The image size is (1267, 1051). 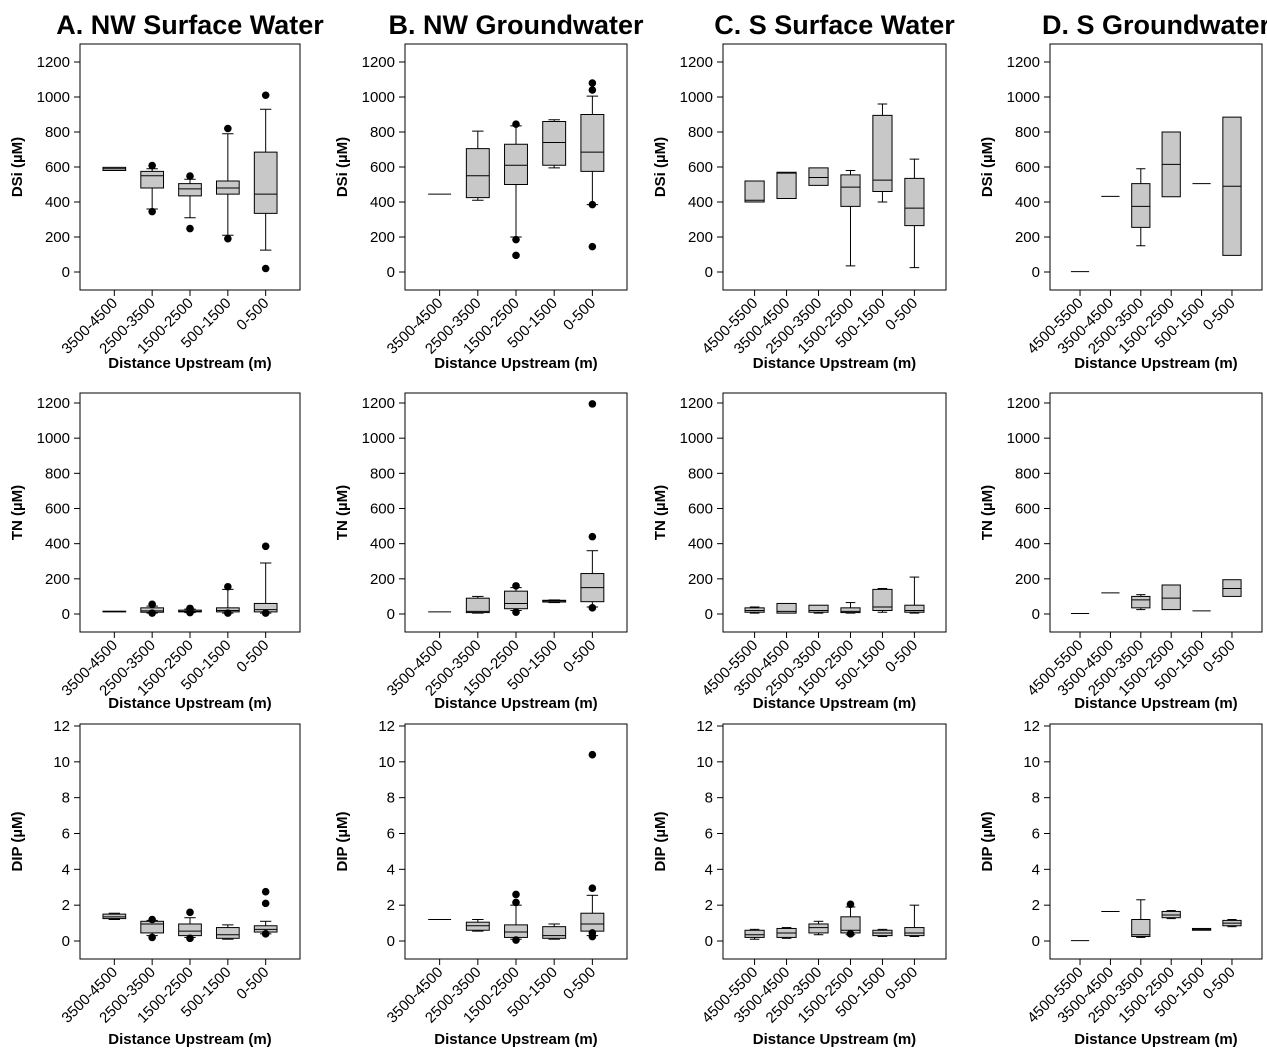 I want to click on y-tick-label: 2, so click(x=1036, y=905).